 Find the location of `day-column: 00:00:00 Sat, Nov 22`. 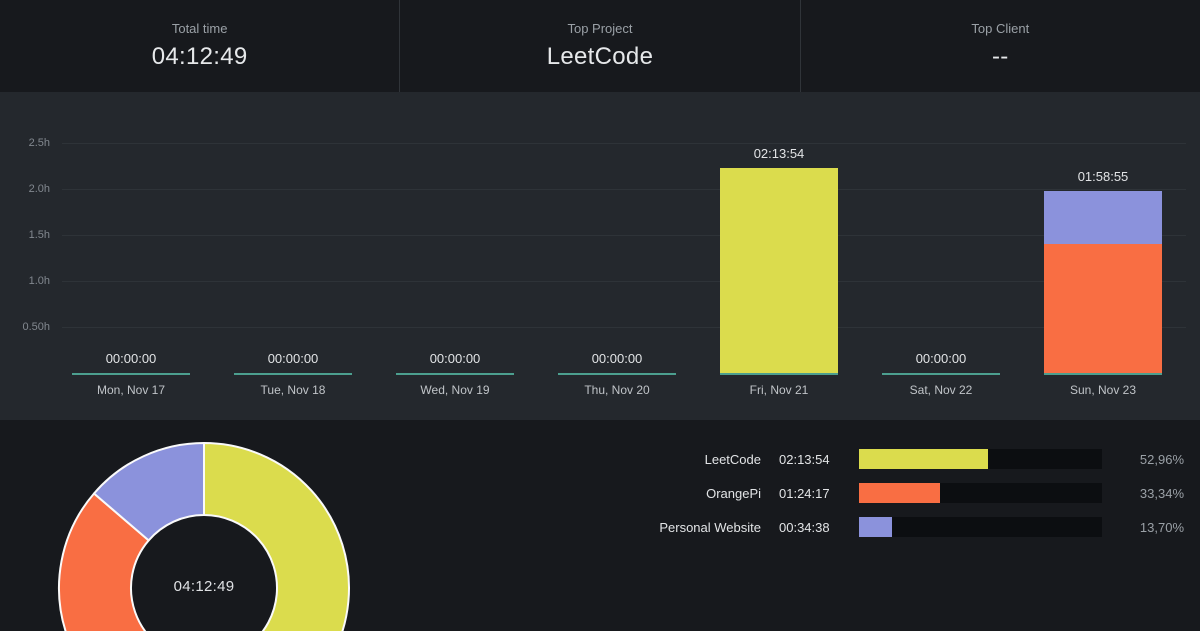

day-column: 00:00:00 Sat, Nov 22 is located at coordinates (941, 256).